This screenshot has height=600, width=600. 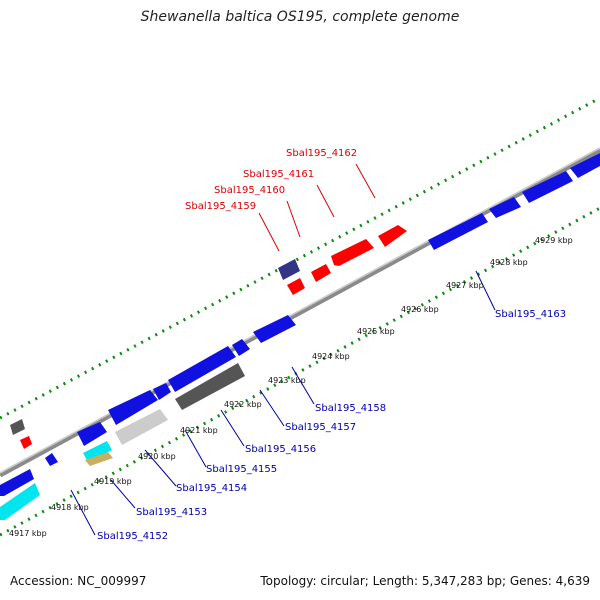 I want to click on kbp-label: 4928 kbp, so click(x=509, y=262).